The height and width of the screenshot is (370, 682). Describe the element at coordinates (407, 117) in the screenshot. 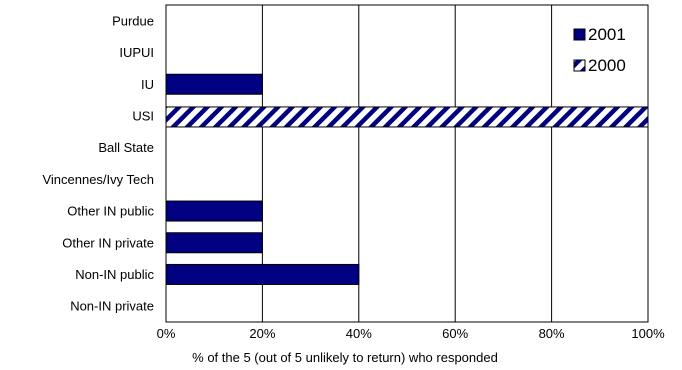

I see `bar-2000-usi` at that location.